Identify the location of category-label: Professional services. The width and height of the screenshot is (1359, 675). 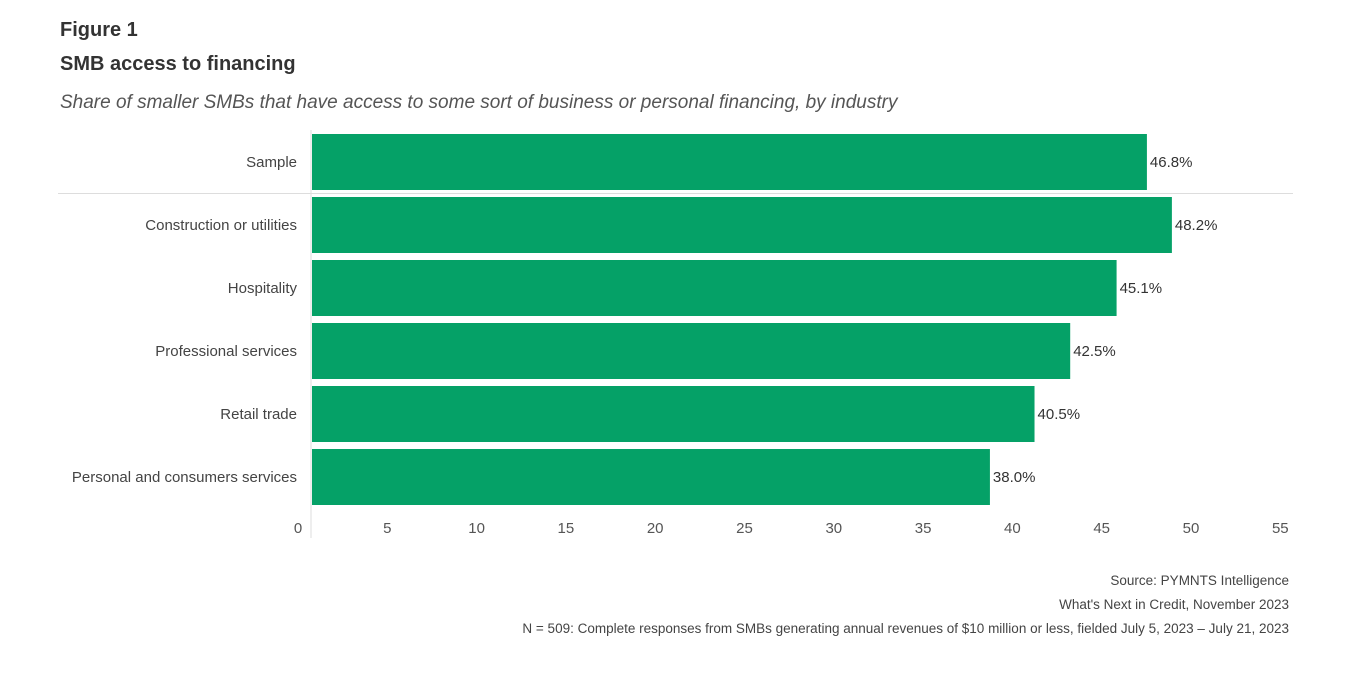
(226, 351).